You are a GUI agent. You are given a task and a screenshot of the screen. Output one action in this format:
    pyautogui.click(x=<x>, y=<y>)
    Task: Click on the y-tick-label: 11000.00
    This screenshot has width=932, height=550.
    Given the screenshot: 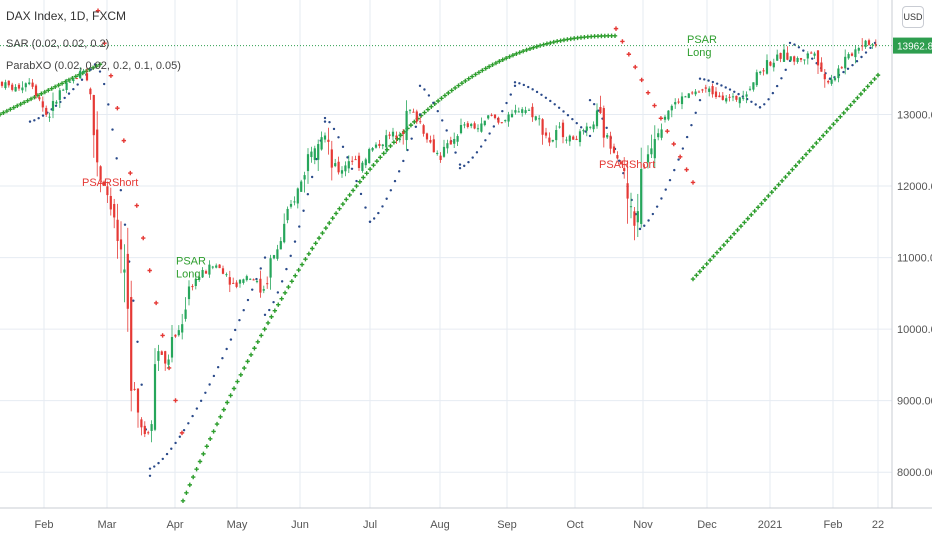 What is the action you would take?
    pyautogui.click(x=914, y=259)
    